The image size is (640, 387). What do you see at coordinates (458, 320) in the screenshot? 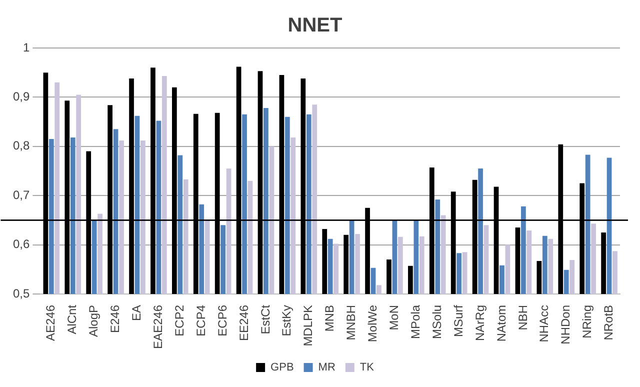
I see `x-tick-label: MSurf` at bounding box center [458, 320].